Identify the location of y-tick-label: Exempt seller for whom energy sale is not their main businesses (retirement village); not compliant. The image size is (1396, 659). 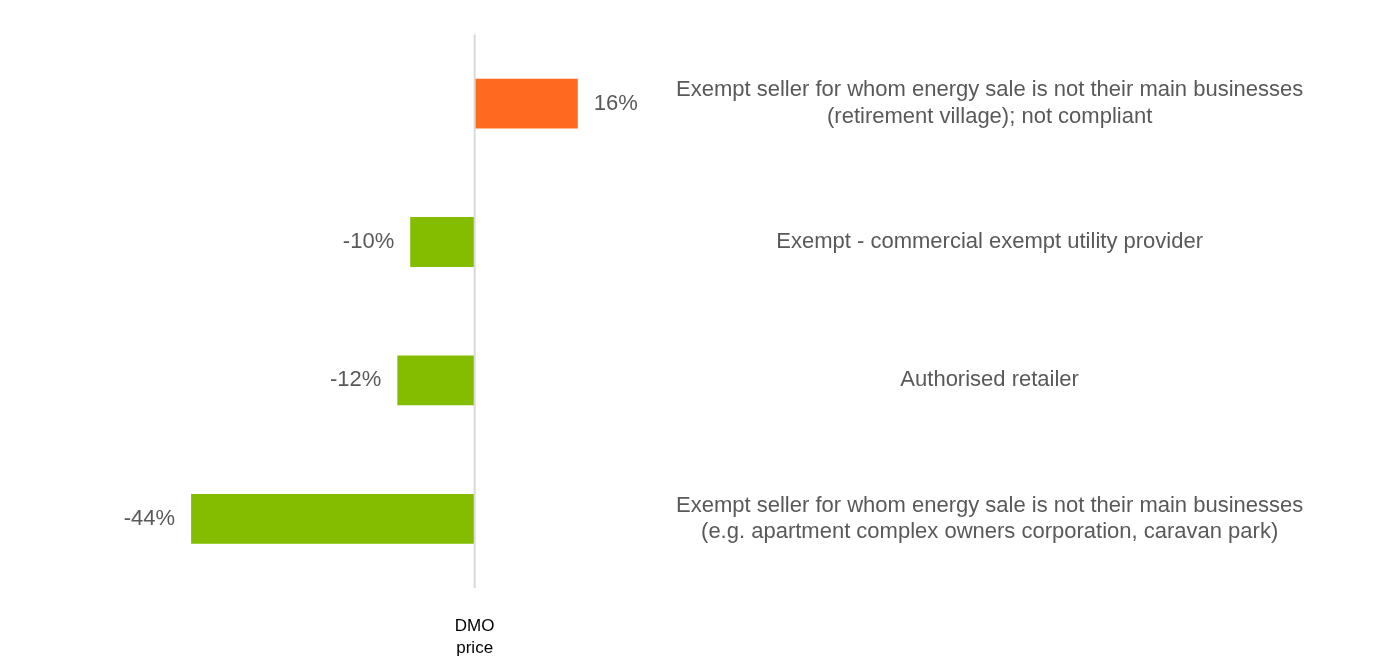
(990, 102).